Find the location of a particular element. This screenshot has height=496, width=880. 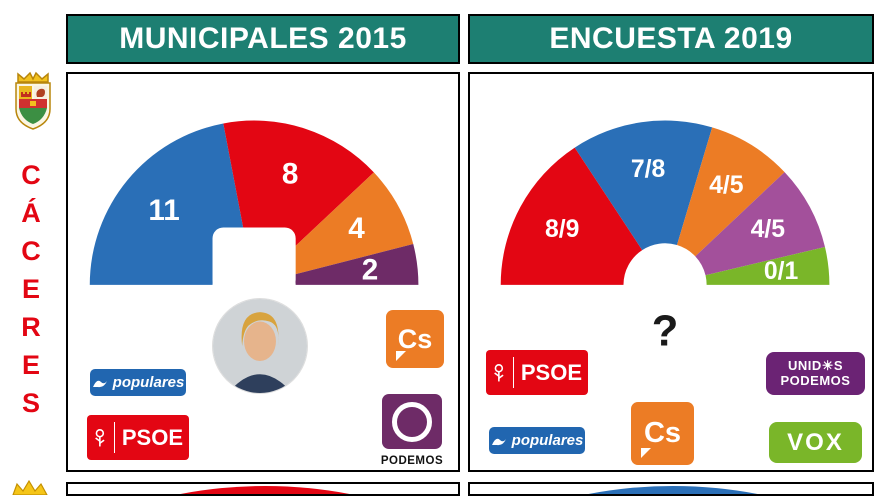

candidate-portrait-placeholder is located at coordinates (260, 346).